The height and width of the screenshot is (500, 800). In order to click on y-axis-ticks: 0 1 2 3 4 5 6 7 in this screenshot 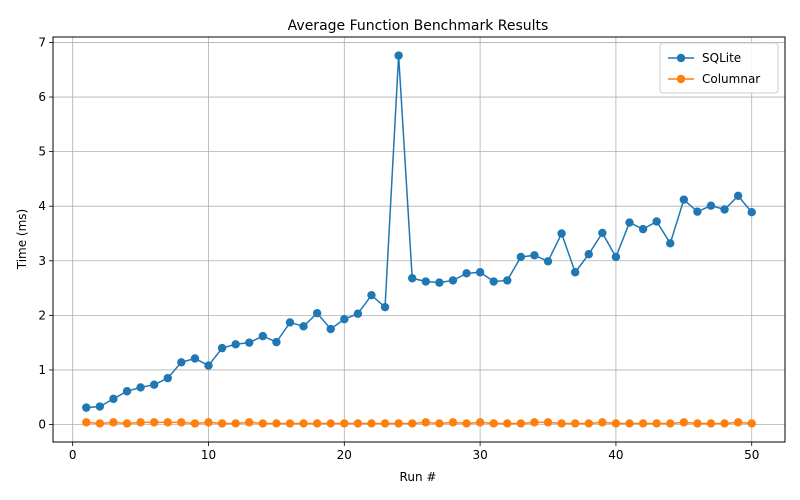, I will do `click(45, 233)`.